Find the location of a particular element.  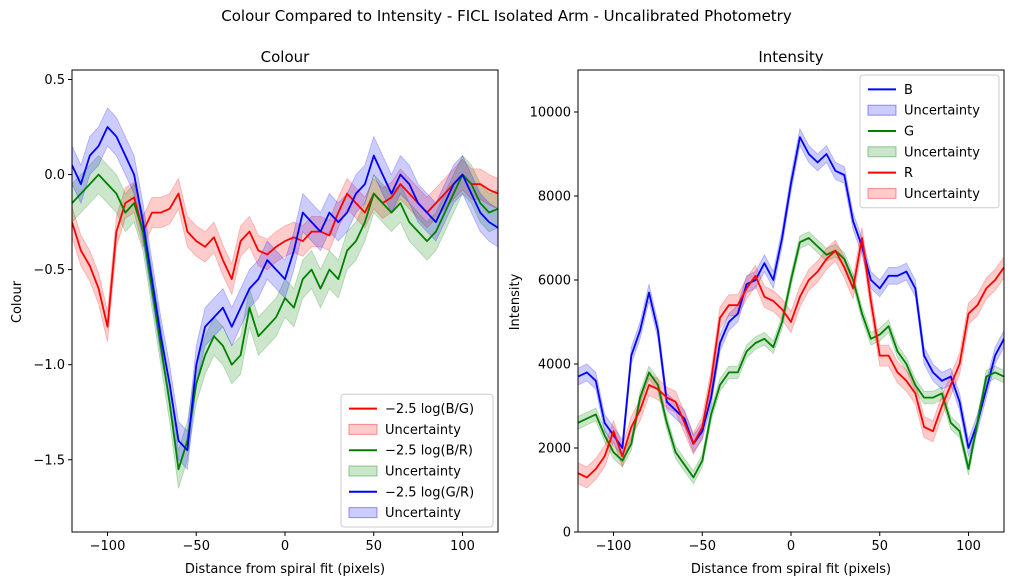

chart-title: Intensity is located at coordinates (790, 57).